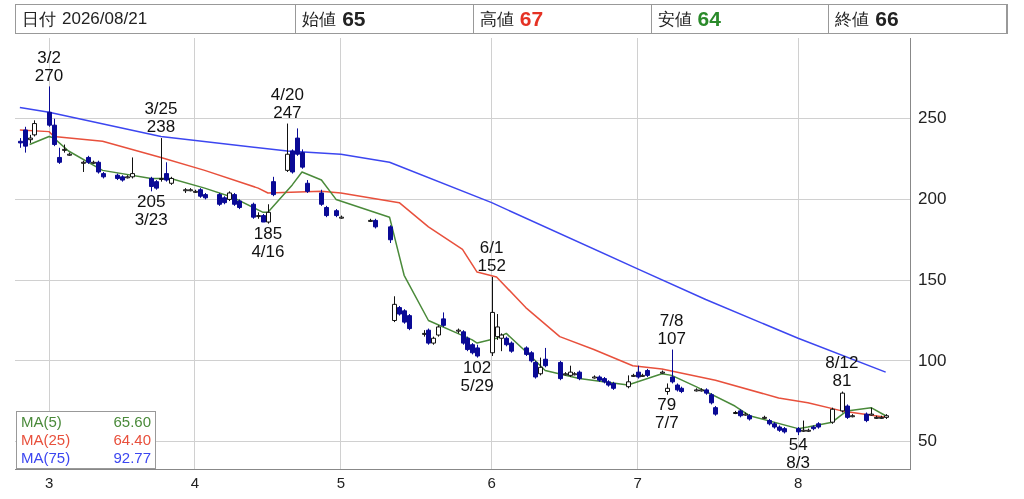  I want to click on annotation: 79, so click(667, 404).